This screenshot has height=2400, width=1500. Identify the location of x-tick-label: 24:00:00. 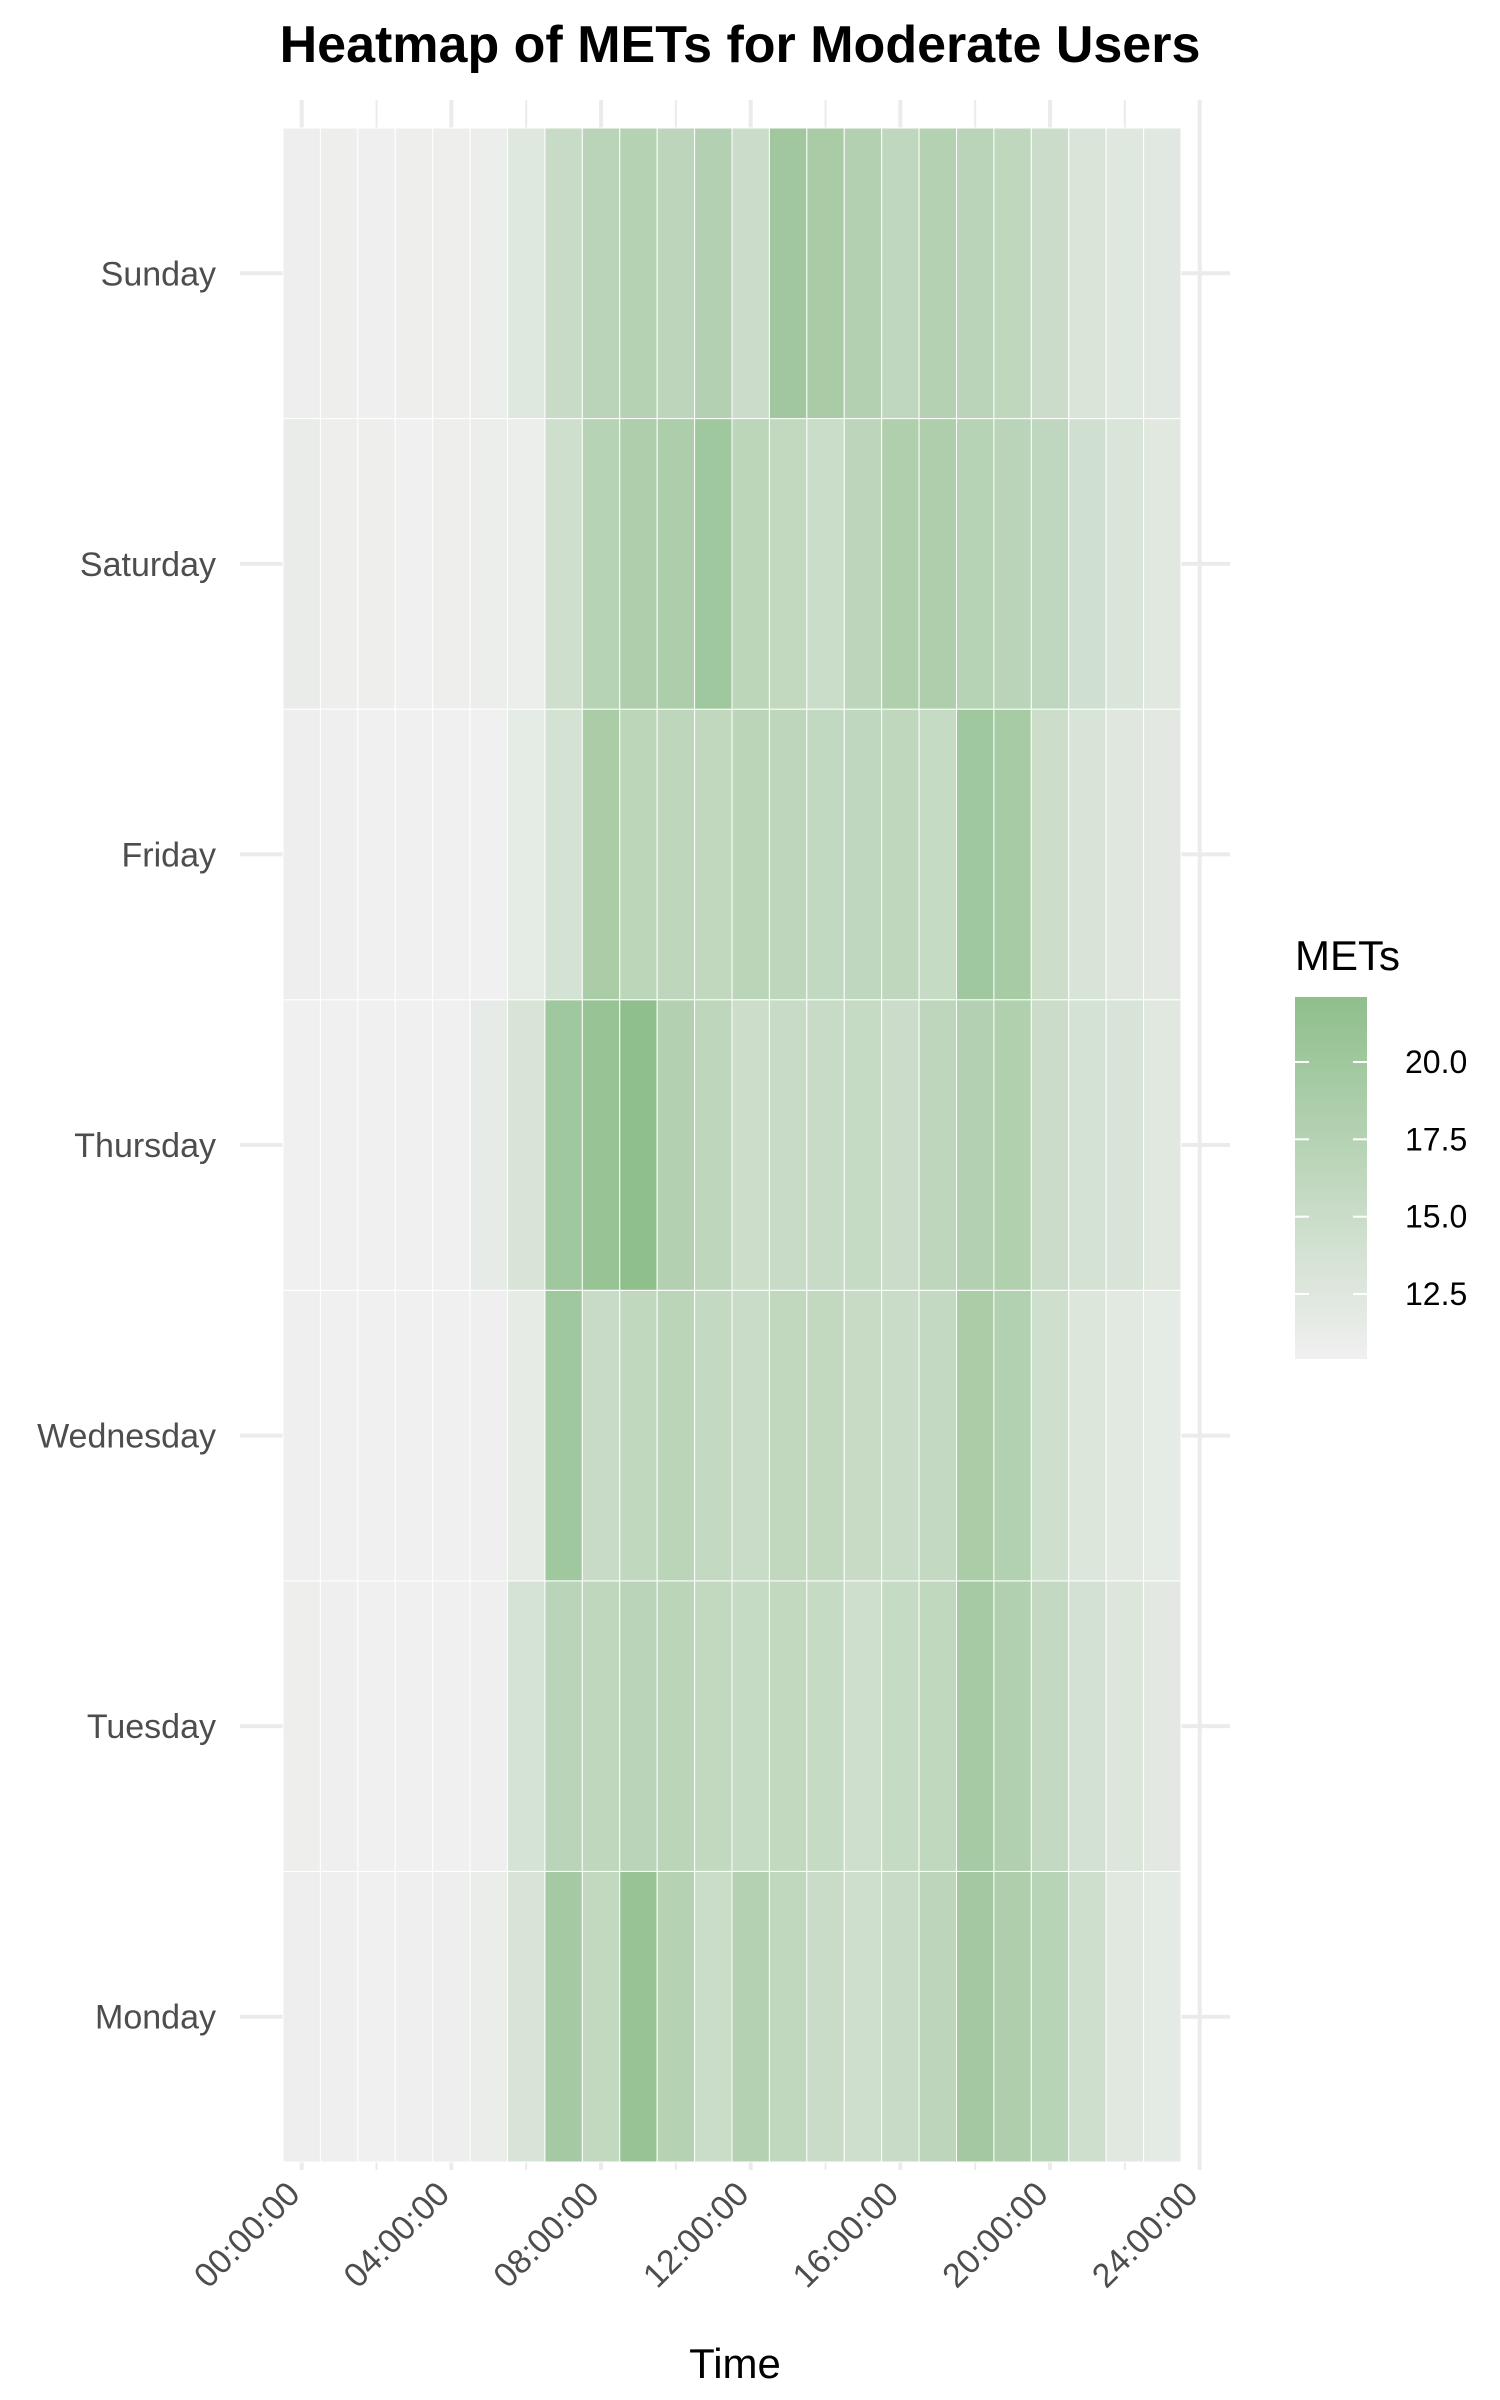
(1145, 2235).